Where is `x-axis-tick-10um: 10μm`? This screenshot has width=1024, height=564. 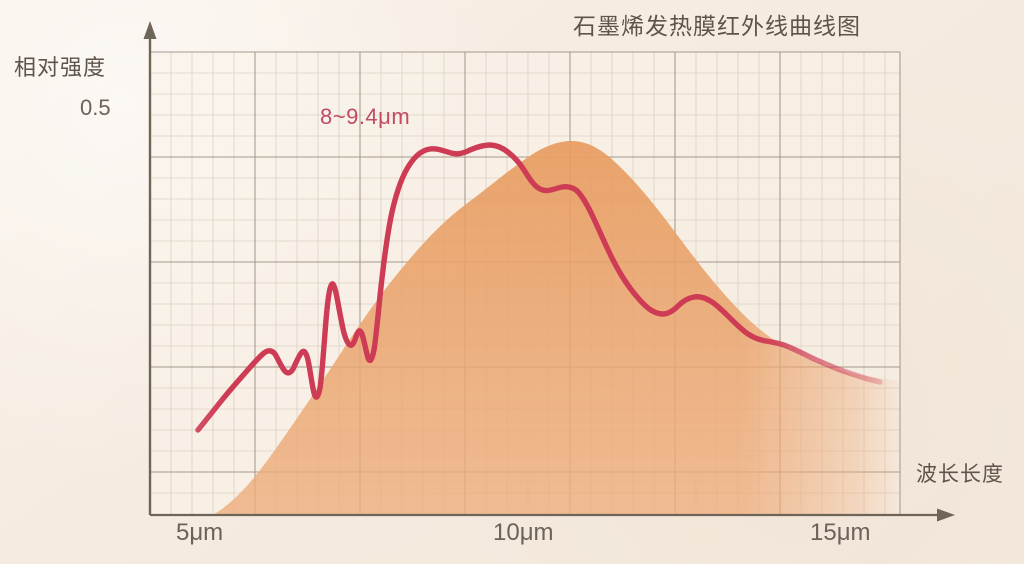 x-axis-tick-10um: 10μm is located at coordinates (523, 532).